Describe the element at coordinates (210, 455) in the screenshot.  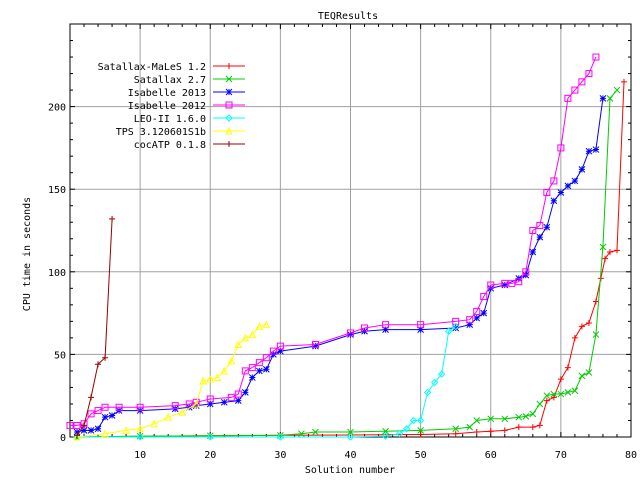
I see `x-tick-label: 20` at that location.